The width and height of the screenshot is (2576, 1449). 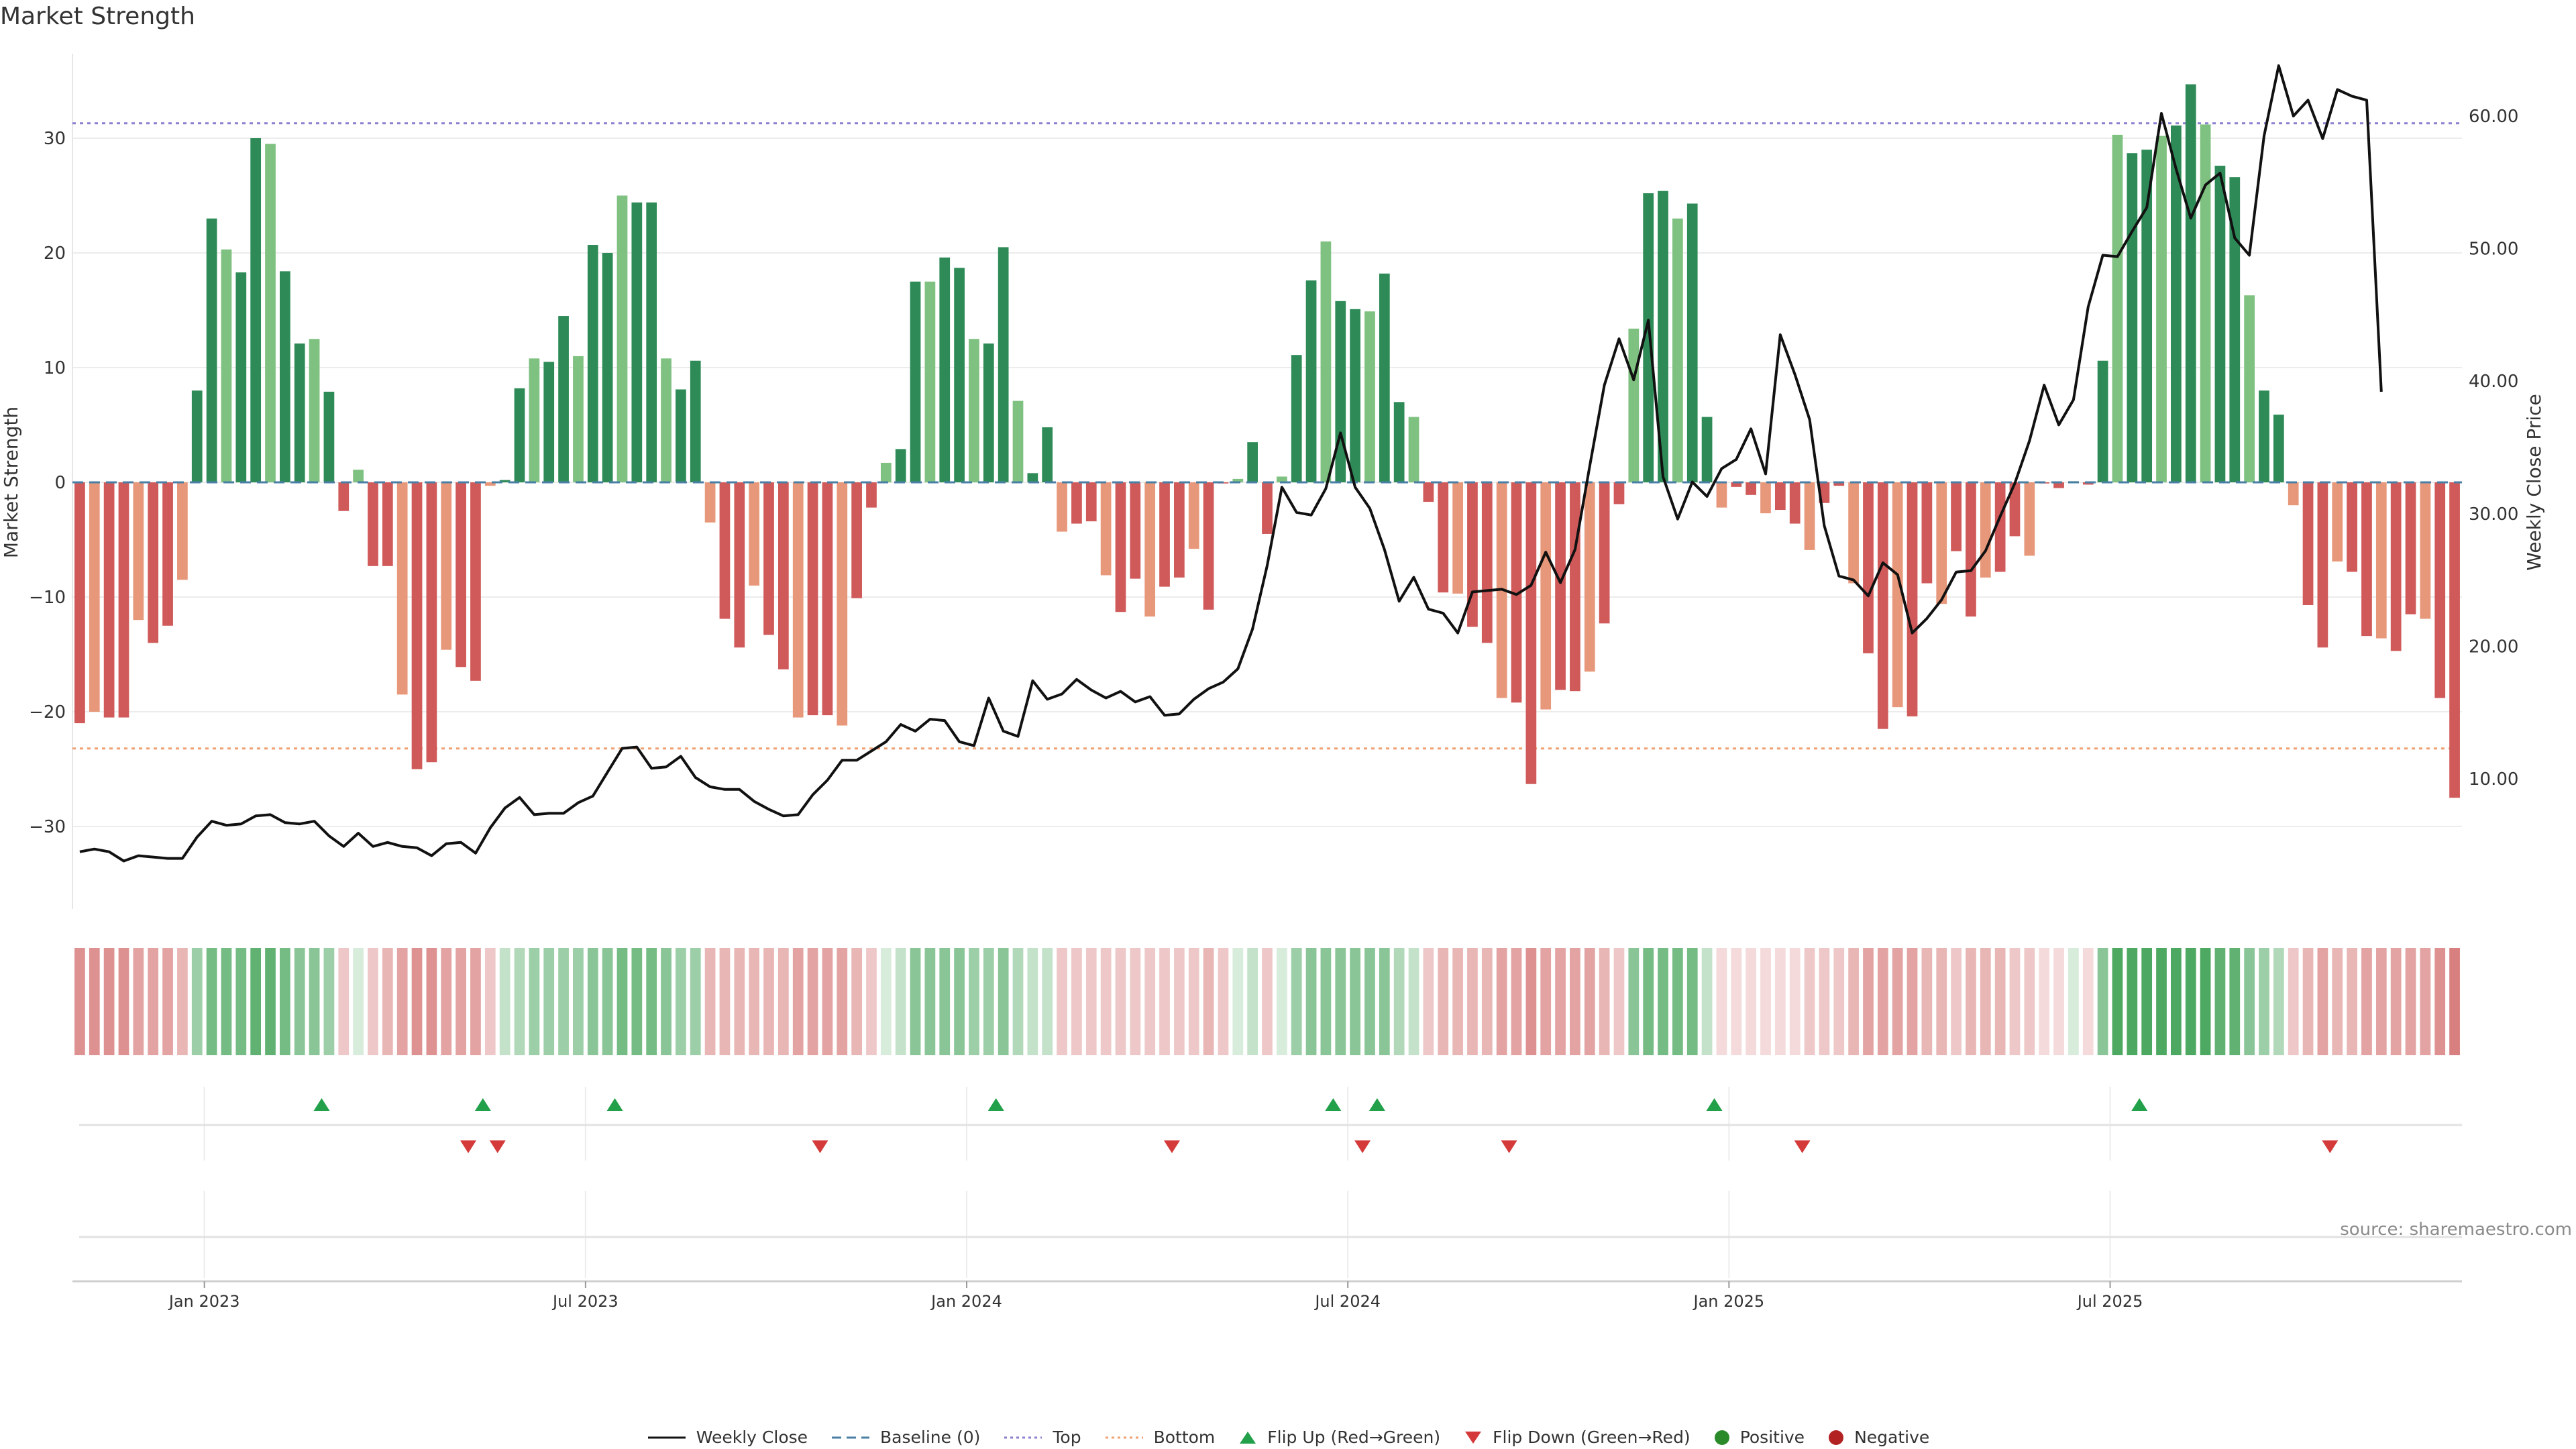 I want to click on legend-label: Positive, so click(x=1772, y=1437).